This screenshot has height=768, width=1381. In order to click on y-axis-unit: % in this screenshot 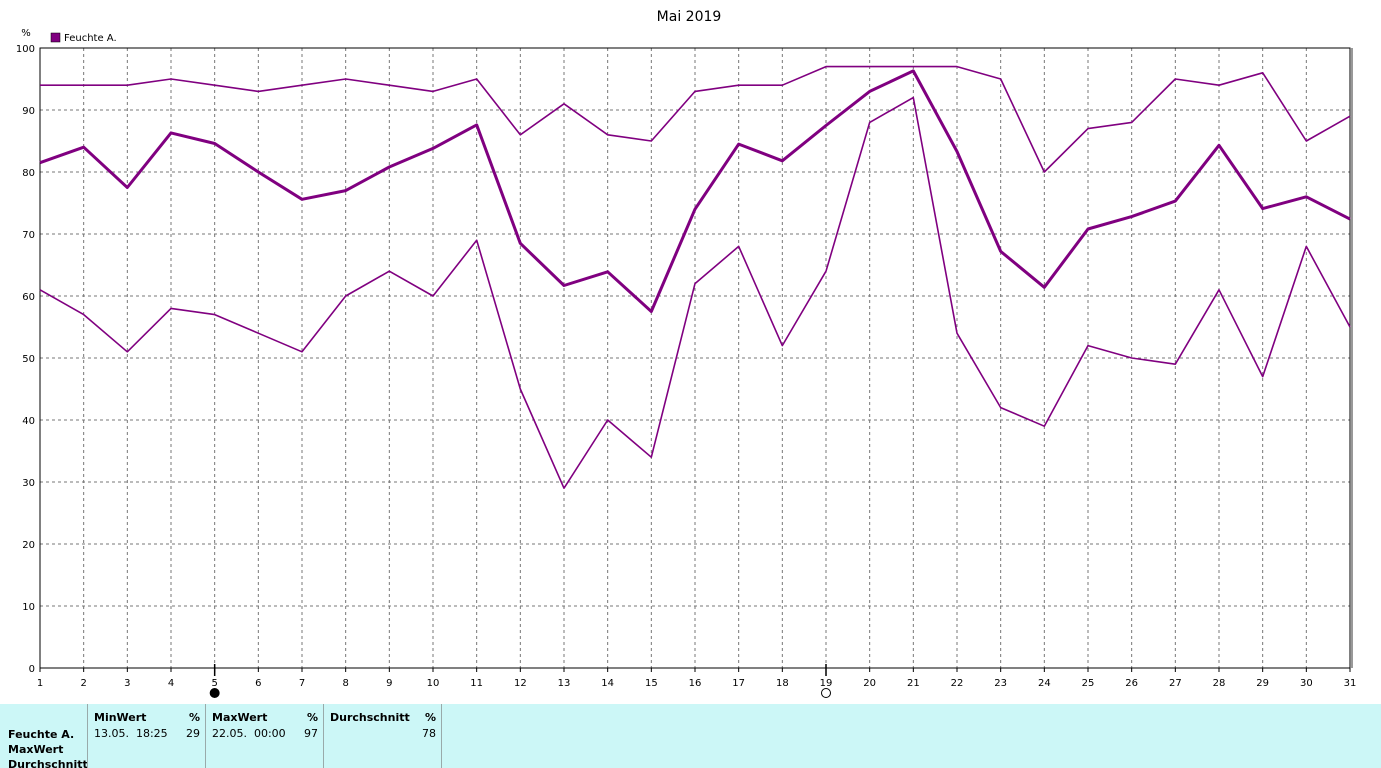, I will do `click(26, 33)`.